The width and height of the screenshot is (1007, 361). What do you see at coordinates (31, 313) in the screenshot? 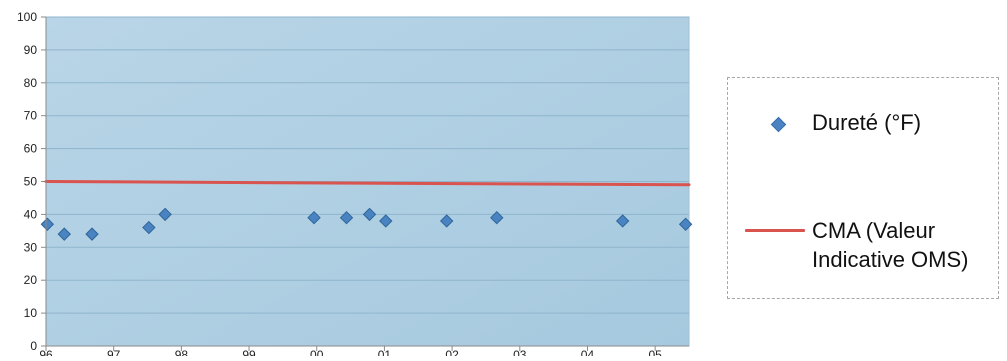
I see `y-tick-label: 10` at bounding box center [31, 313].